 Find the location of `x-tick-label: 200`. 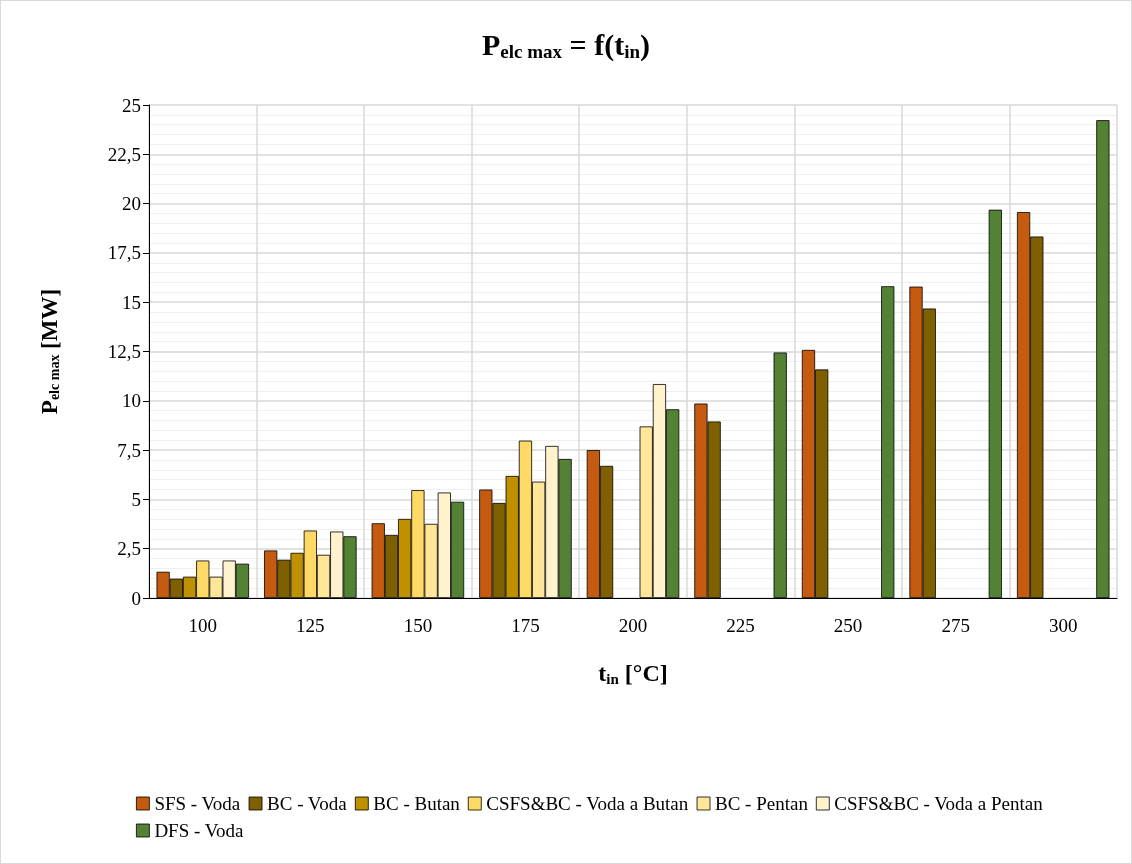

x-tick-label: 200 is located at coordinates (633, 625).